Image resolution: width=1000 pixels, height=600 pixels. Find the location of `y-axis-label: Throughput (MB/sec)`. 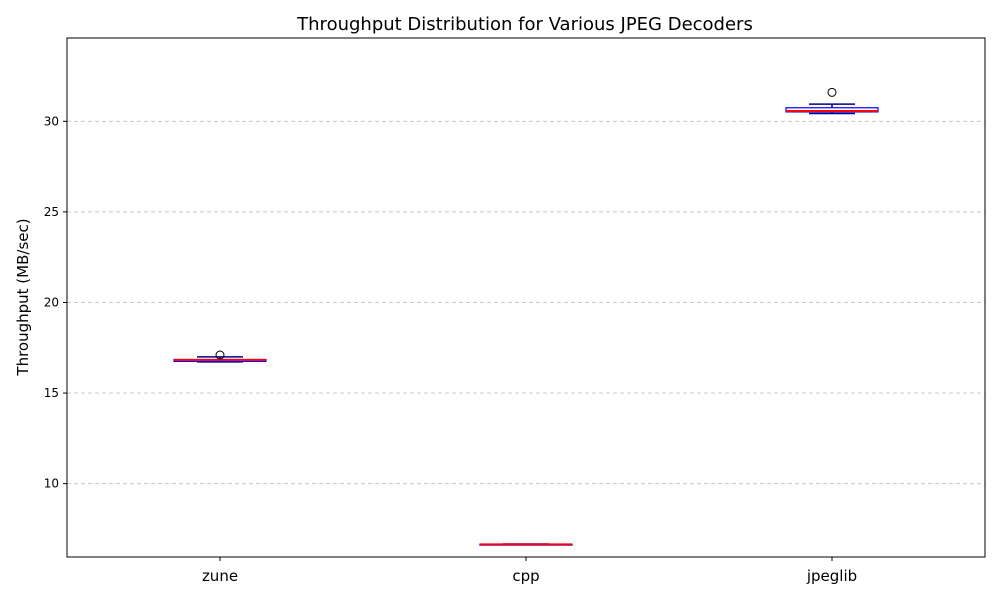

y-axis-label: Throughput (MB/sec) is located at coordinates (23, 297).